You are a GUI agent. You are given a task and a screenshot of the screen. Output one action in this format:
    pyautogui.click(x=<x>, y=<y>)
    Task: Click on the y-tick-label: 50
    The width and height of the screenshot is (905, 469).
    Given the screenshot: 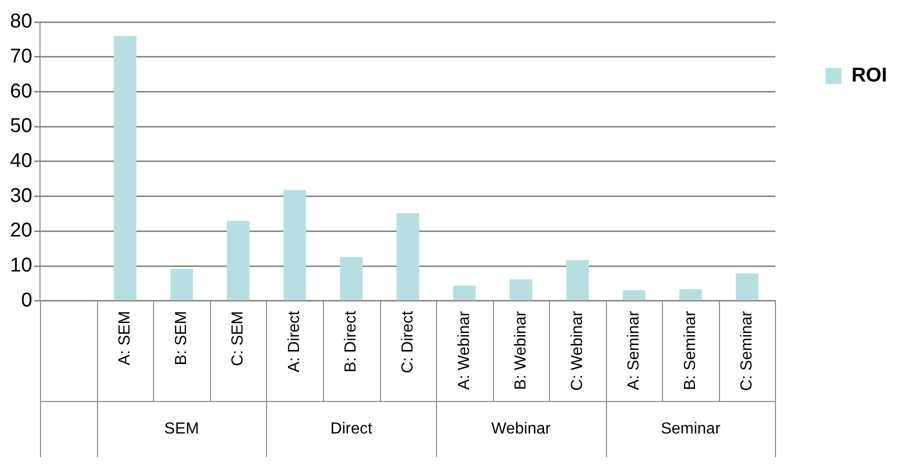 What is the action you would take?
    pyautogui.click(x=21, y=126)
    